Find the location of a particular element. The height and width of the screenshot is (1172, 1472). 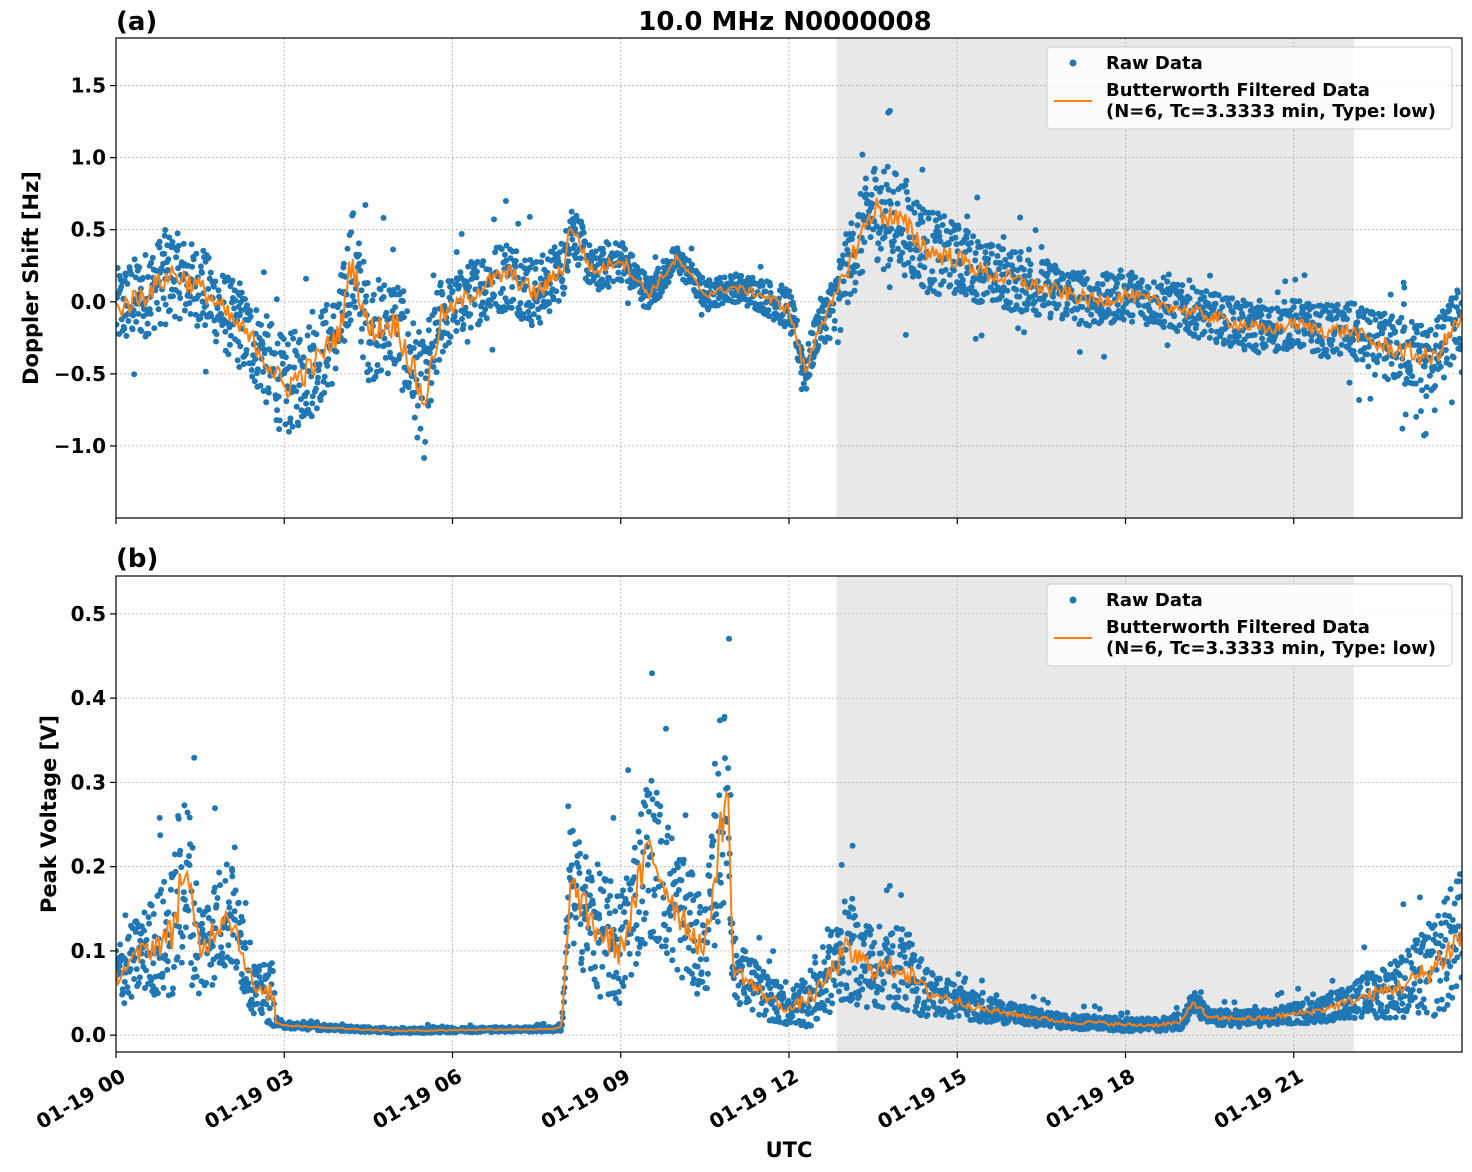

y-tick-label: 1.5 is located at coordinates (88, 86).